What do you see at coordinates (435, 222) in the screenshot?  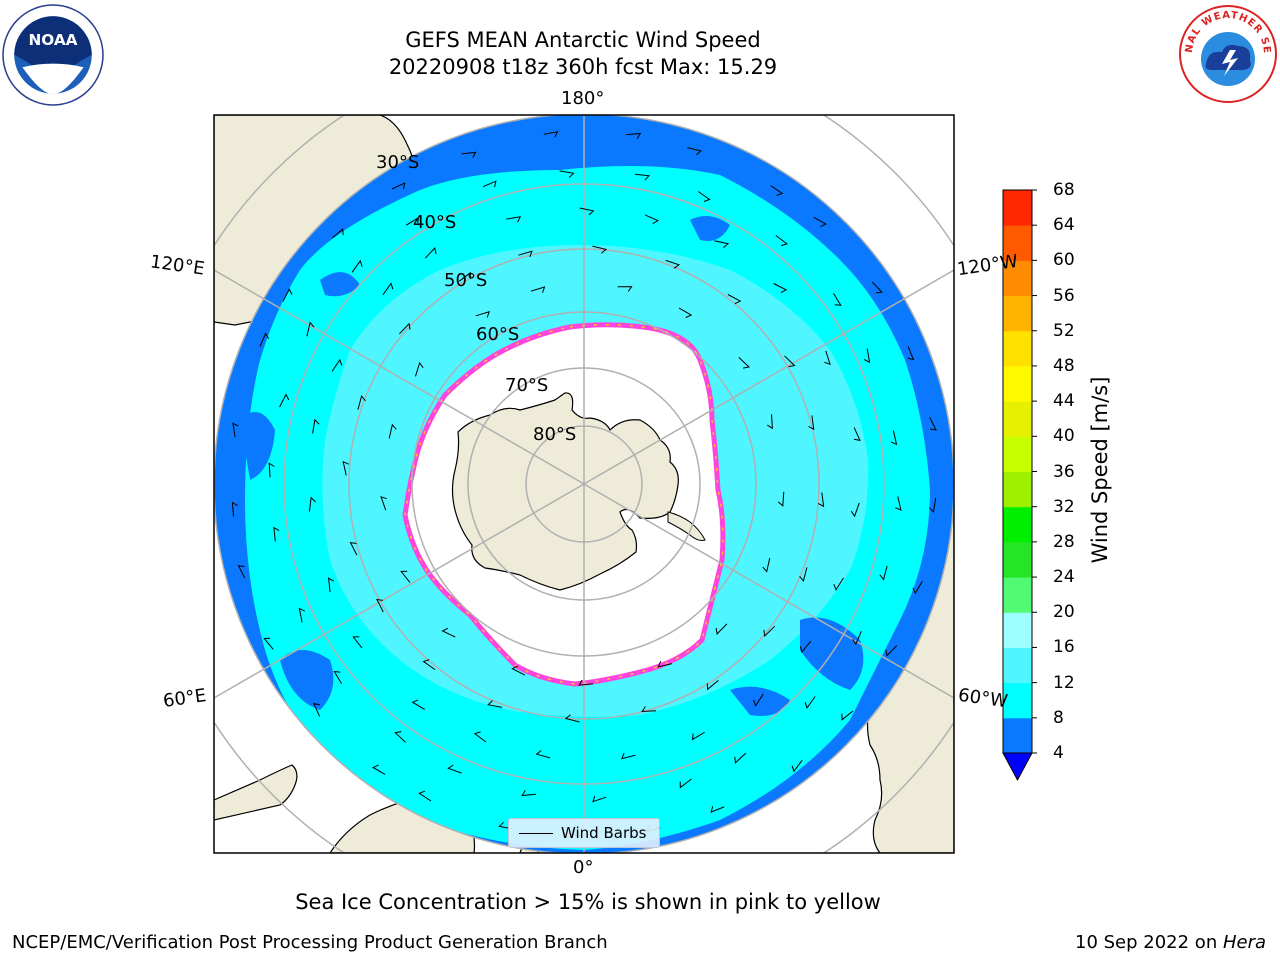 I see `lat-label-40s: 40°S` at bounding box center [435, 222].